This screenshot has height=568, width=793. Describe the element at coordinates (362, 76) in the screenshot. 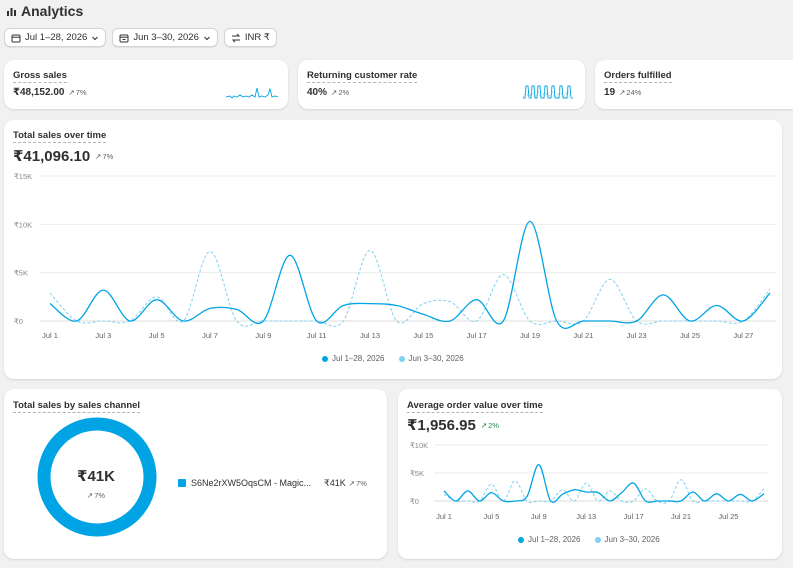

I see `kpi-label: Returning customer rate` at that location.